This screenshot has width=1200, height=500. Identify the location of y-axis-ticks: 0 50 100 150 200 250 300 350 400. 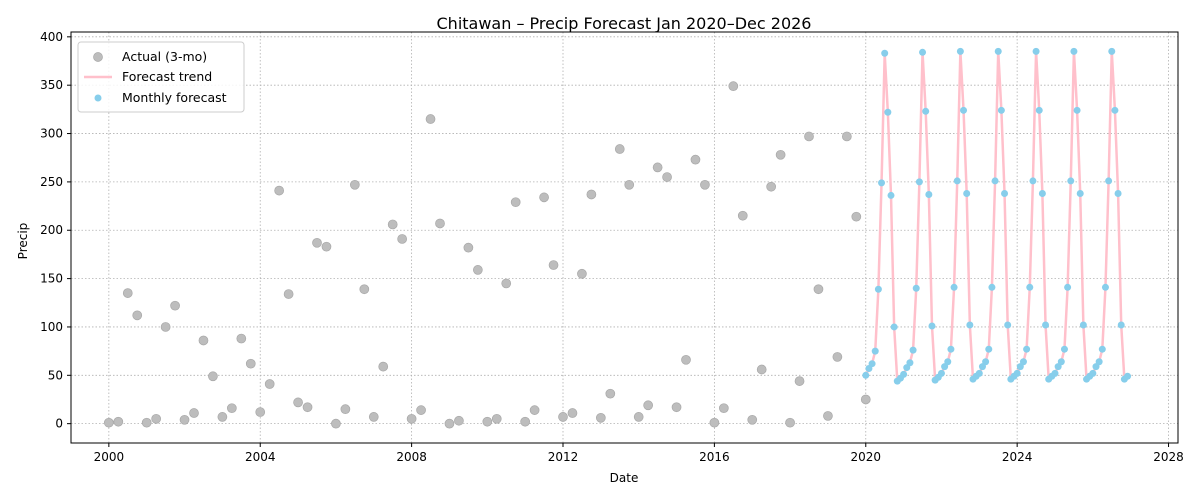
(55, 230).